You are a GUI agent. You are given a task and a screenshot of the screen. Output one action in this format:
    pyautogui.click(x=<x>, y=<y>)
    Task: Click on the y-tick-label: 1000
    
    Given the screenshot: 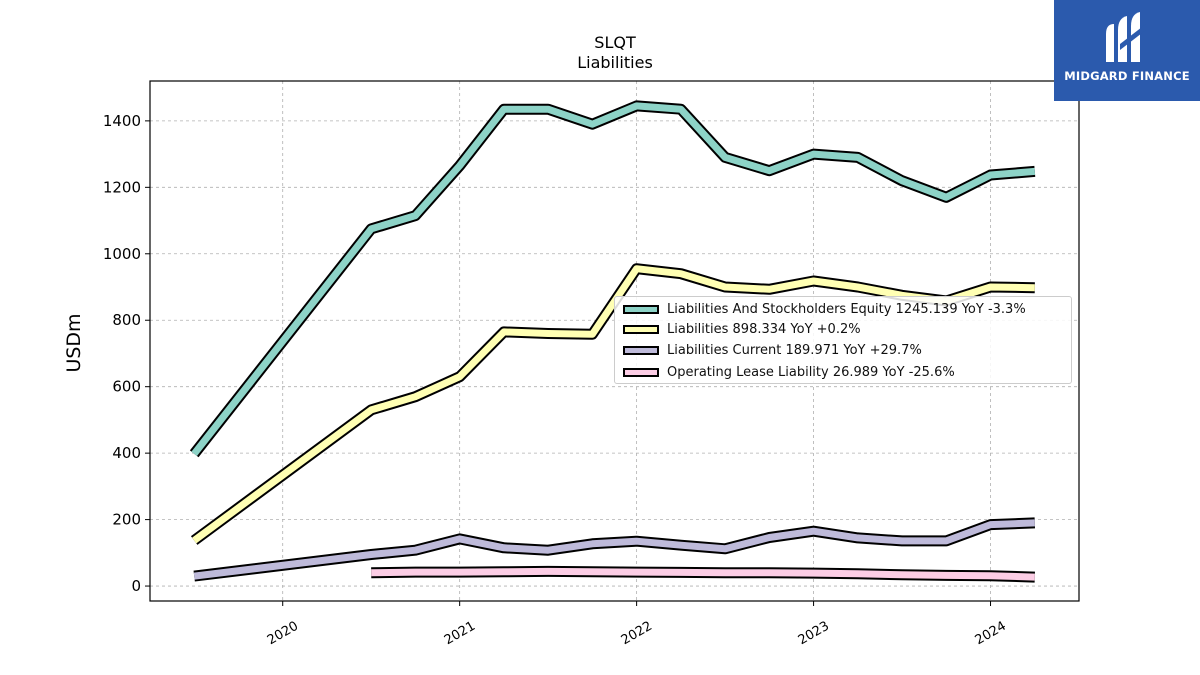 What is the action you would take?
    pyautogui.click(x=122, y=254)
    